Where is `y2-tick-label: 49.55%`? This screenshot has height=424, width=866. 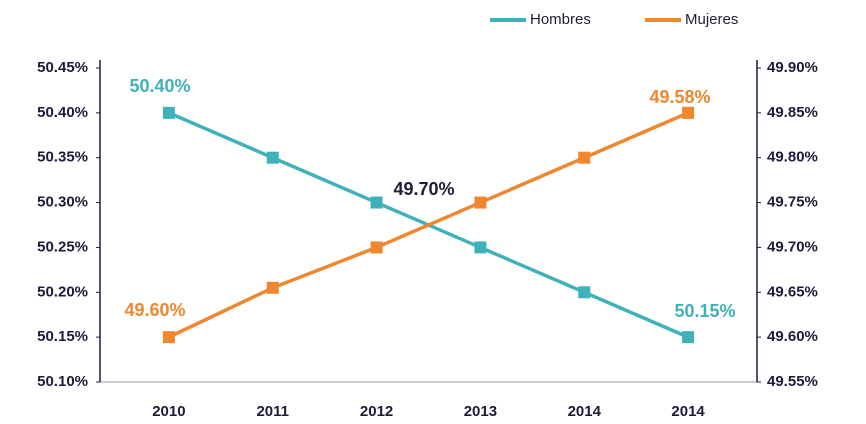
y2-tick-label: 49.55% is located at coordinates (792, 381).